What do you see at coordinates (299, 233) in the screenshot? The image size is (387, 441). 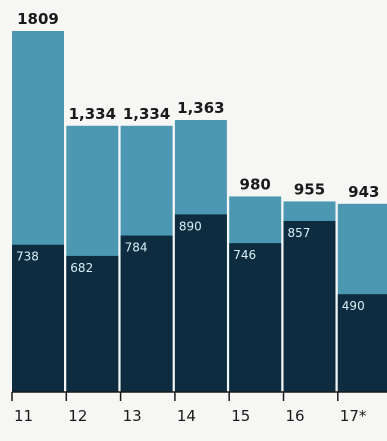 I see `inner-value-label: 857` at bounding box center [299, 233].